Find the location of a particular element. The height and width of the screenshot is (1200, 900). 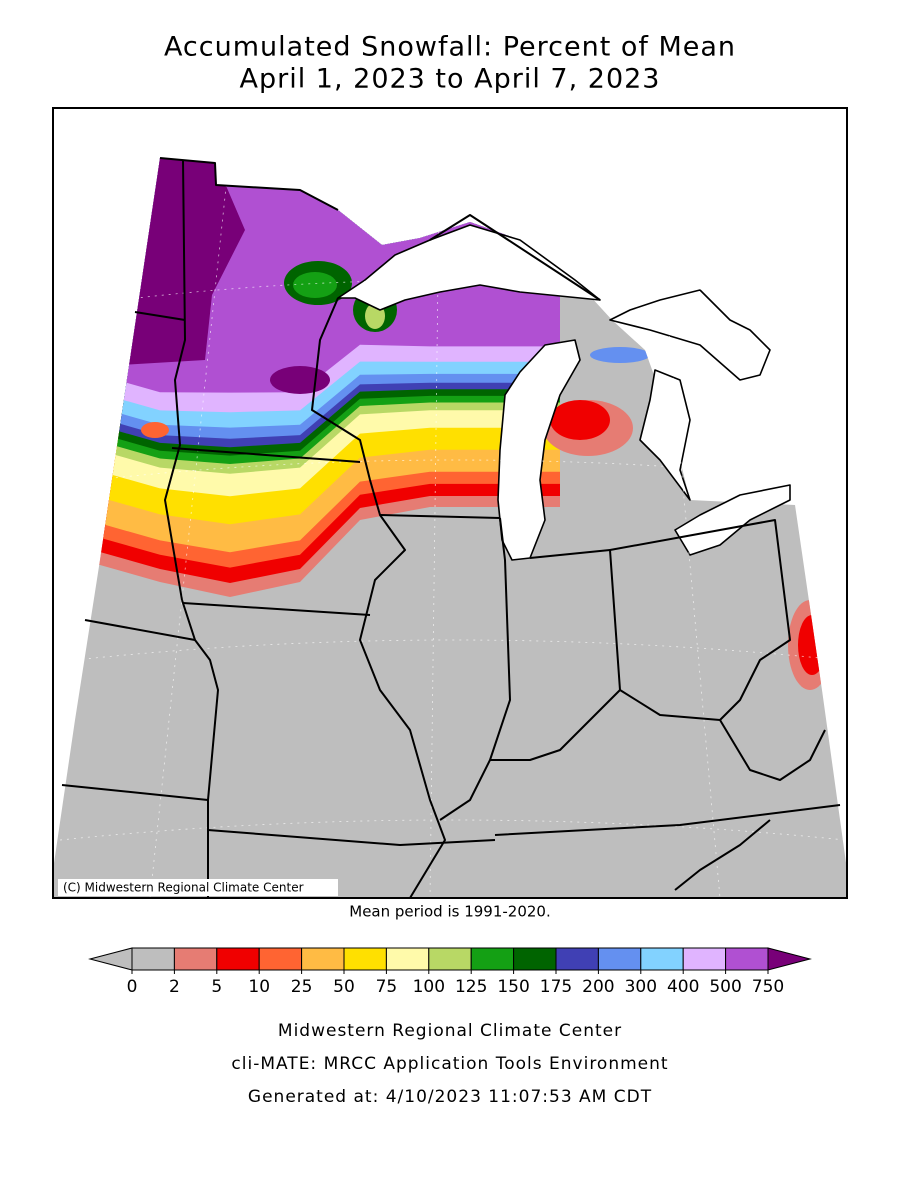

lakes is located at coordinates (564, 392).